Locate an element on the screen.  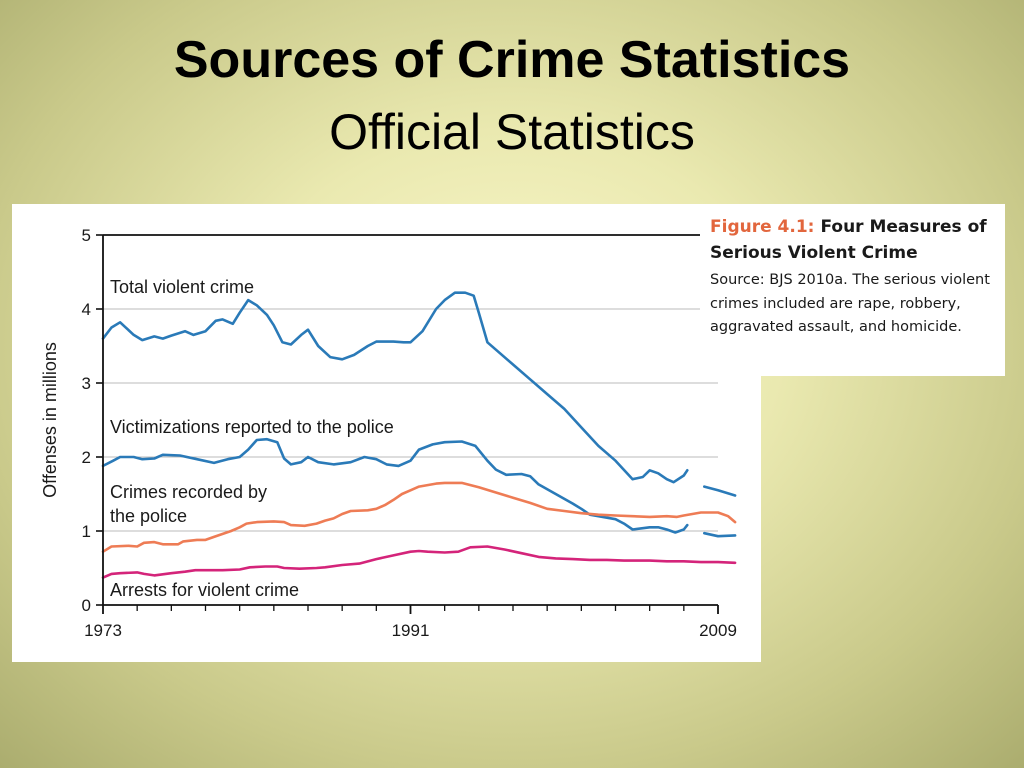
figure-title: Four Measures of Serious Violent Crime is located at coordinates (848, 240).